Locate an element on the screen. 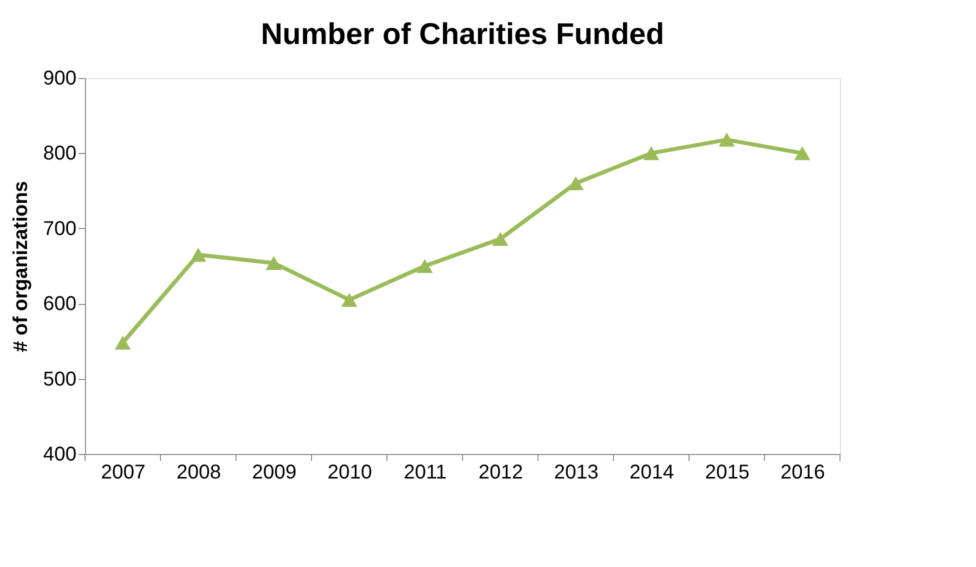 This screenshot has width=976, height=567. x-tick-label: 2015 is located at coordinates (727, 473).